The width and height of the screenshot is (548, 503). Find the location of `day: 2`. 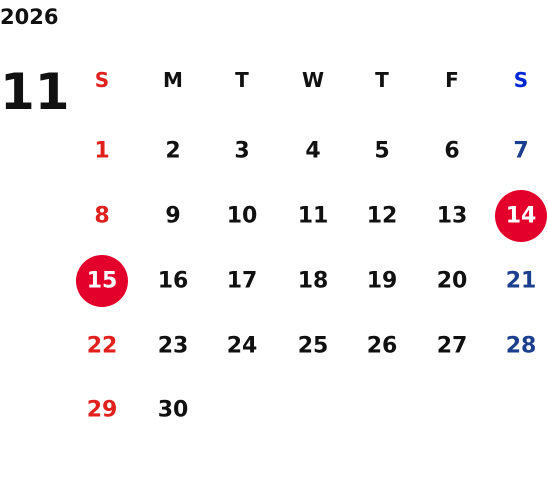

day: 2 is located at coordinates (172, 151).